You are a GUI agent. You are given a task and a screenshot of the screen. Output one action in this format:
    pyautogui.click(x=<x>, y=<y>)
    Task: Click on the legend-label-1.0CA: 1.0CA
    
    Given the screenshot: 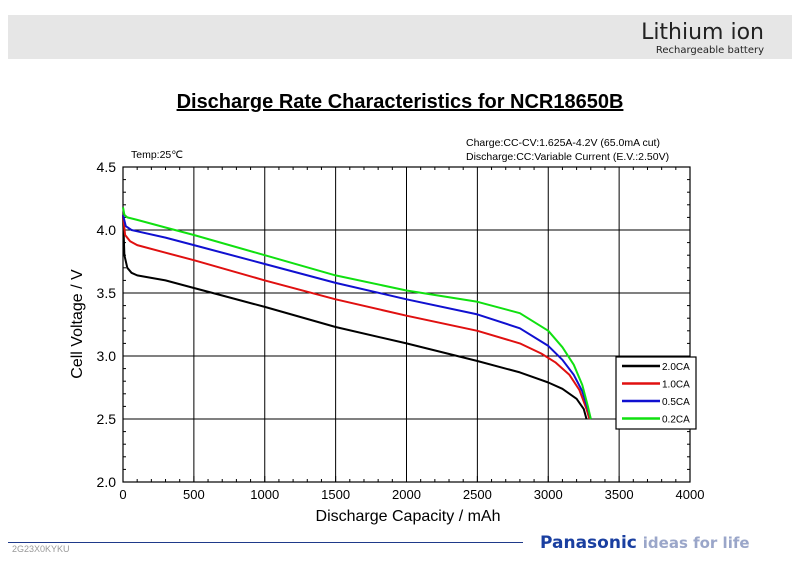 What is the action you would take?
    pyautogui.click(x=676, y=385)
    